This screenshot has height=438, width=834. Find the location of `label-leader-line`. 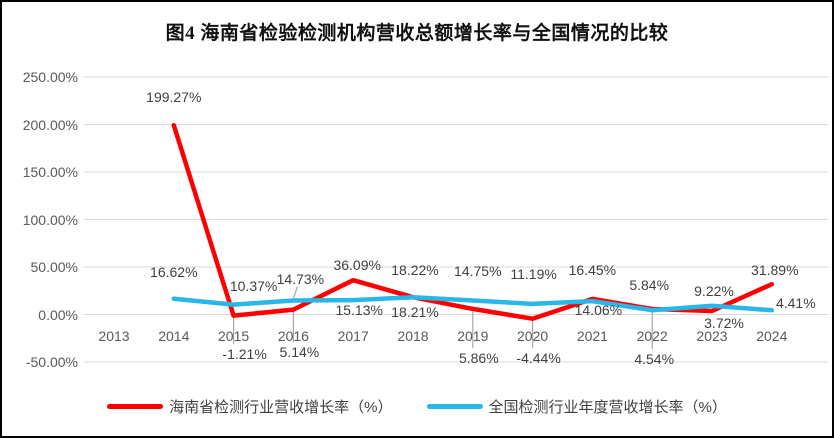

label-leader-line is located at coordinates (295, 292).